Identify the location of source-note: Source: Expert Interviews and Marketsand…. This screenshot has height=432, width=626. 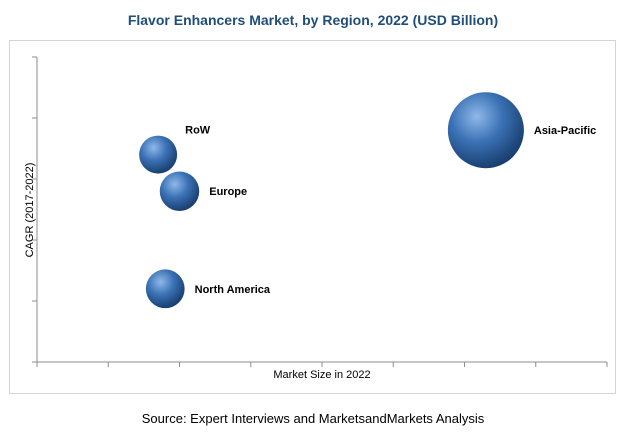
(313, 418).